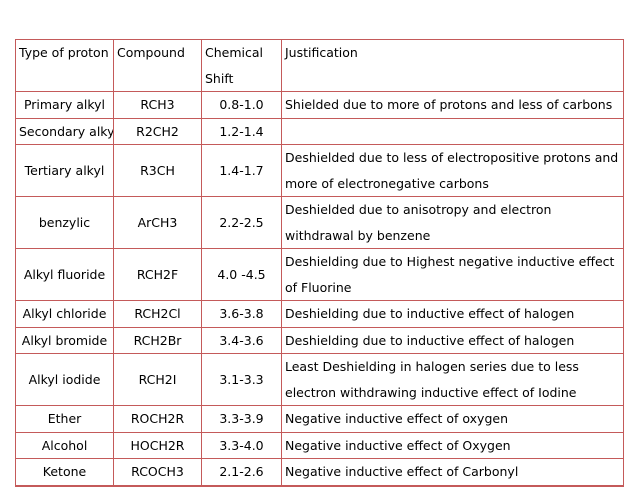 The height and width of the screenshot is (487, 638). What do you see at coordinates (157, 485) in the screenshot?
I see `cell-compound` at bounding box center [157, 485].